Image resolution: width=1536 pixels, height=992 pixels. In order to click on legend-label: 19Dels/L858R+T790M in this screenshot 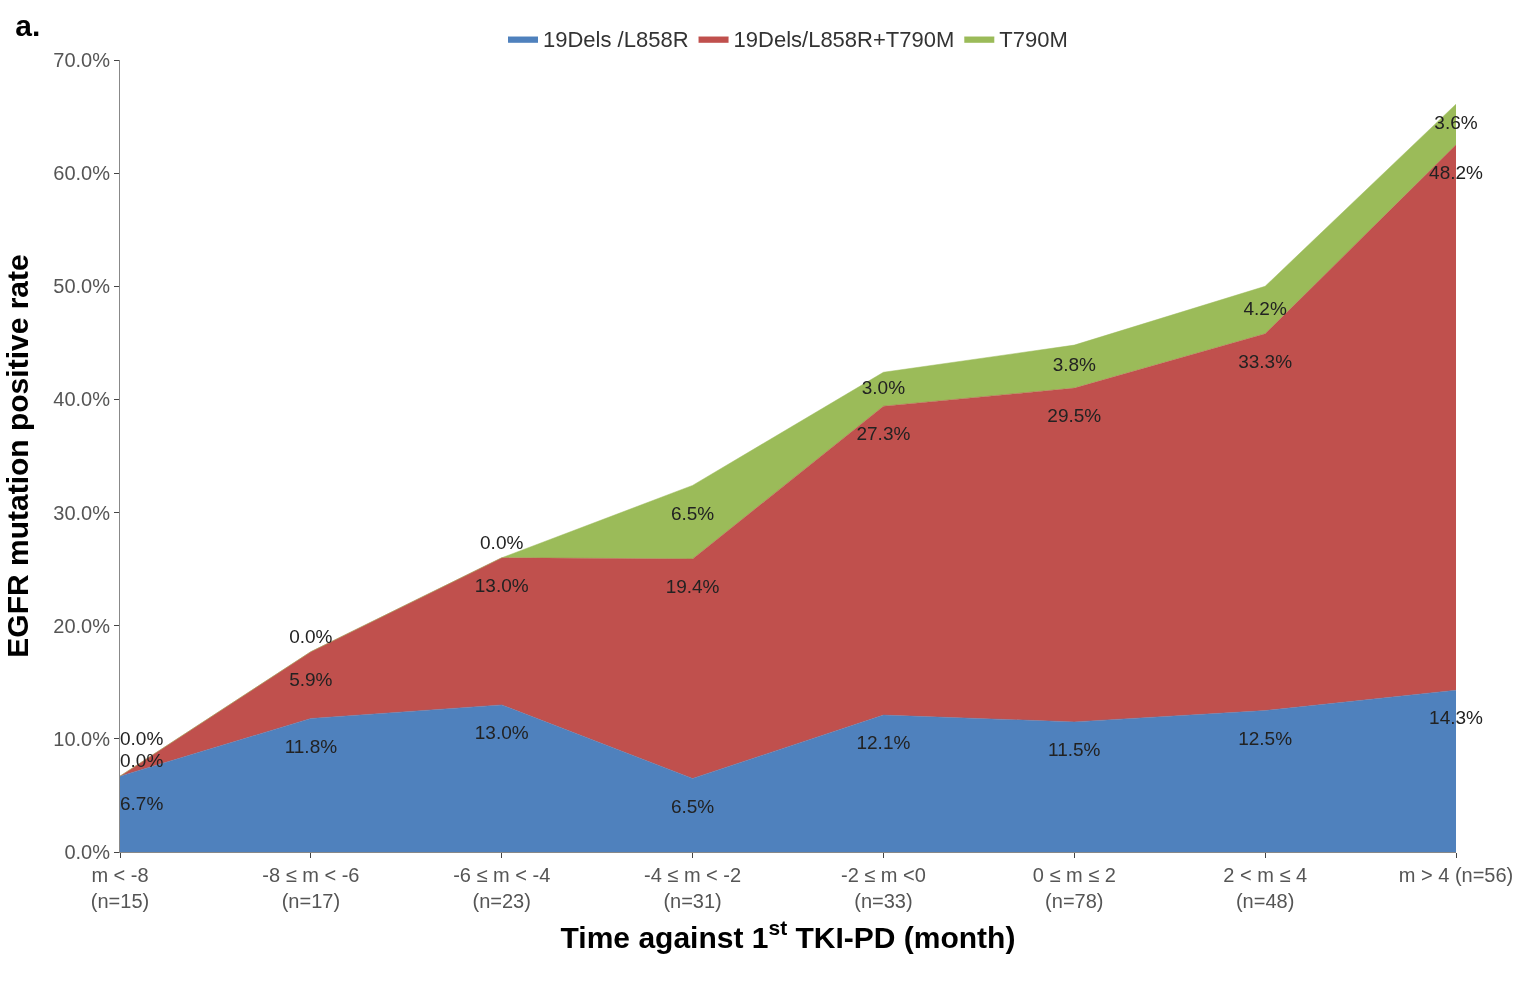, I will do `click(844, 40)`.